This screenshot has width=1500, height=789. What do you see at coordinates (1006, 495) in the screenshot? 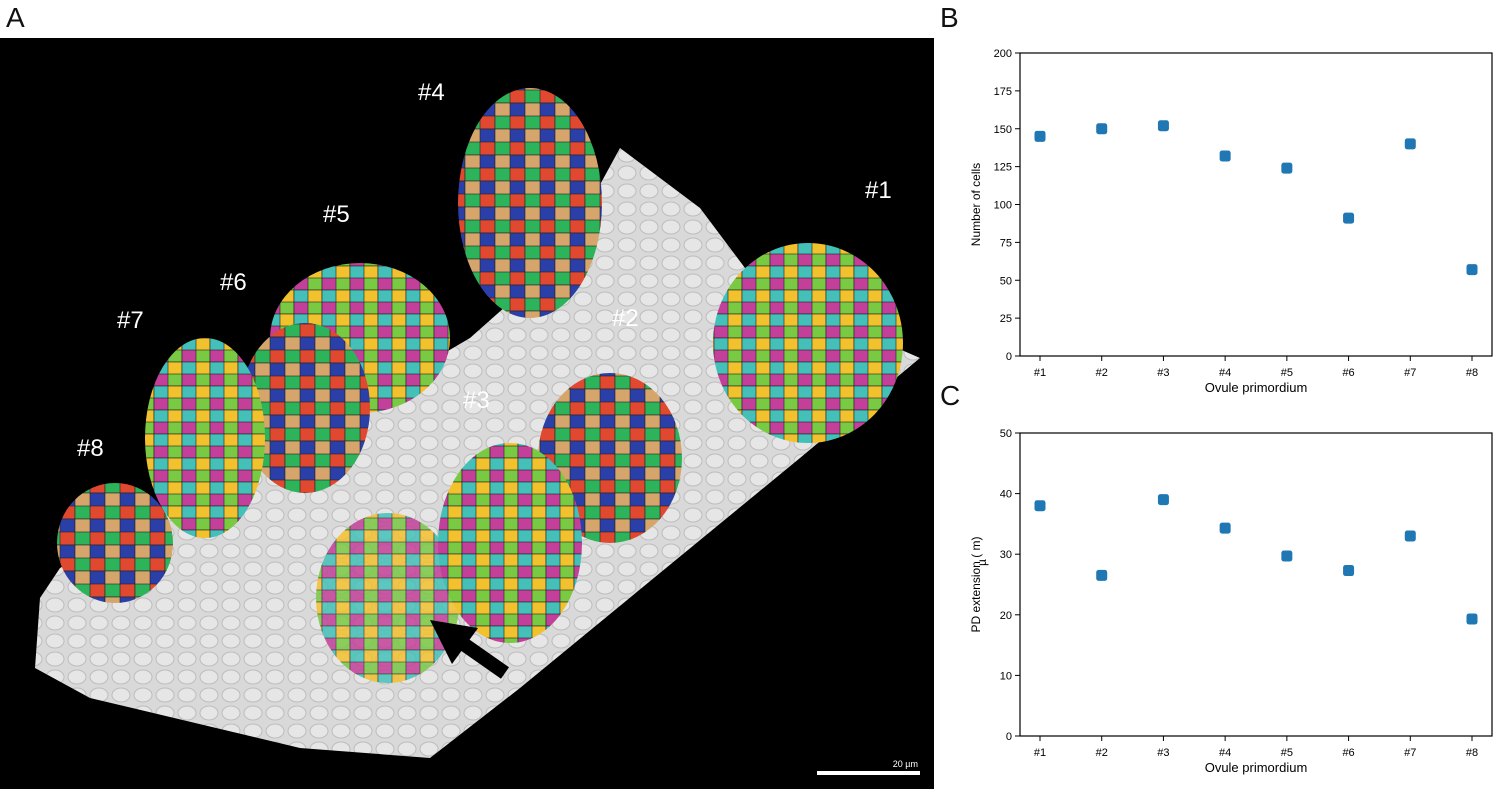
I see `y-tick-label: 40` at bounding box center [1006, 495].